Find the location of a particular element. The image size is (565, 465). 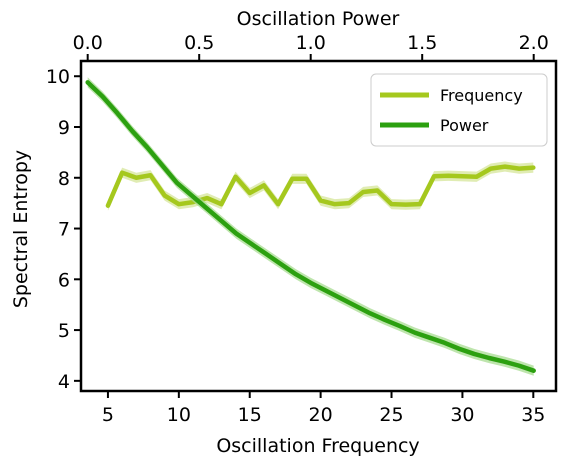

top-tick-label: 1.0 is located at coordinates (311, 43).